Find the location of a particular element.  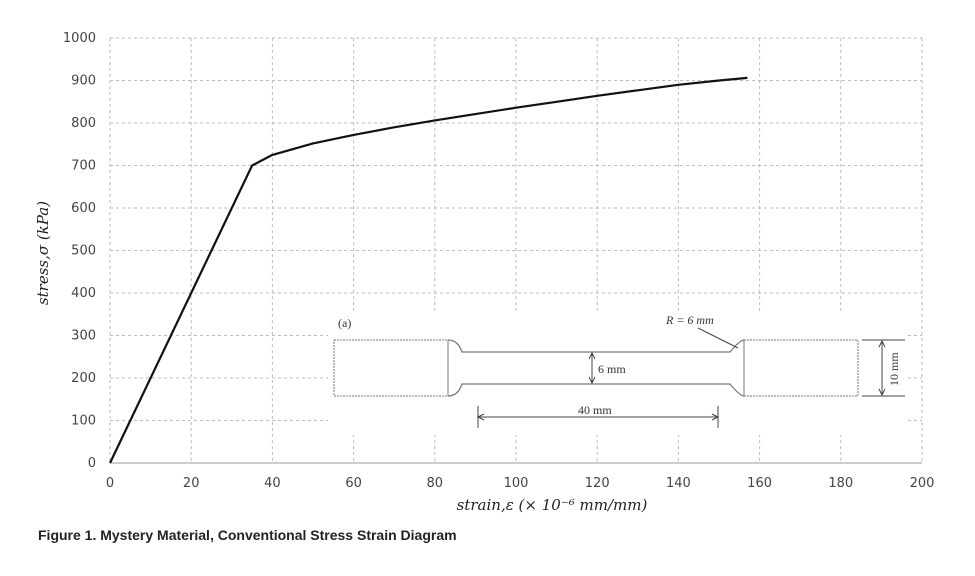

x-tick-labels: 0 20 40 60 80 100 120 140 160 180 200 is located at coordinates (520, 483).